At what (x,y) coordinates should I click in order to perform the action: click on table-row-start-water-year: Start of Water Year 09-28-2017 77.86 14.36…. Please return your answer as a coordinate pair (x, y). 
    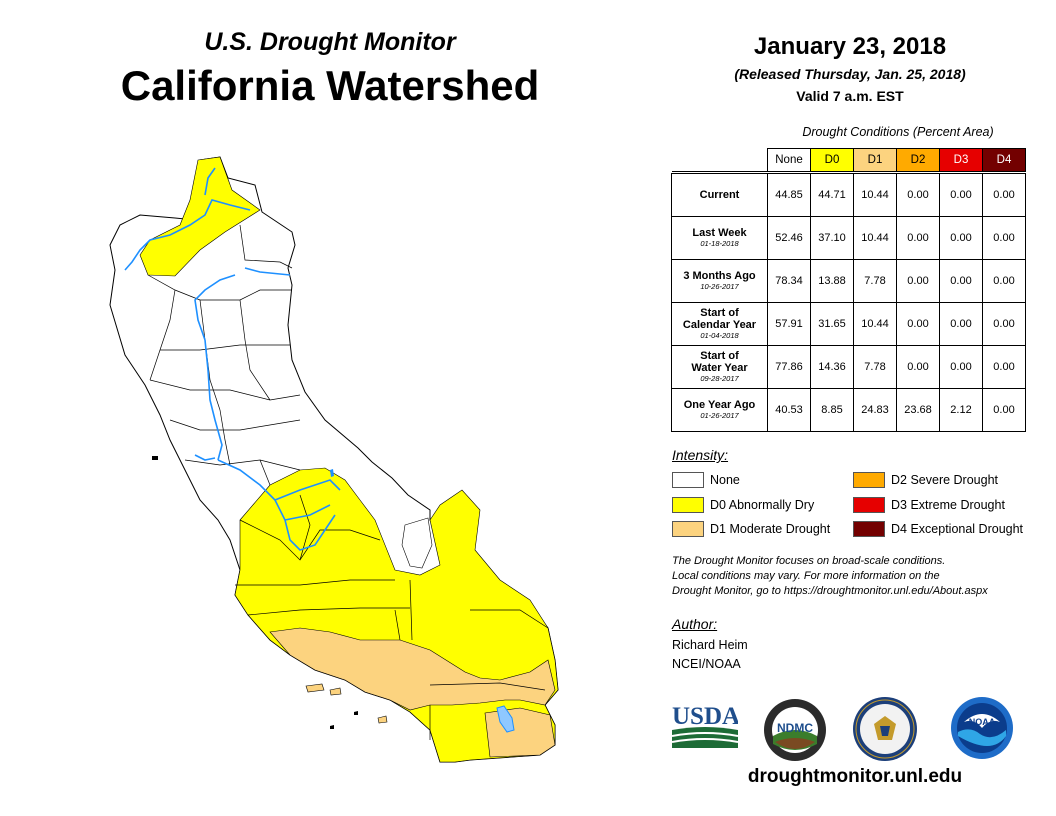
    Looking at the image, I should click on (848, 367).